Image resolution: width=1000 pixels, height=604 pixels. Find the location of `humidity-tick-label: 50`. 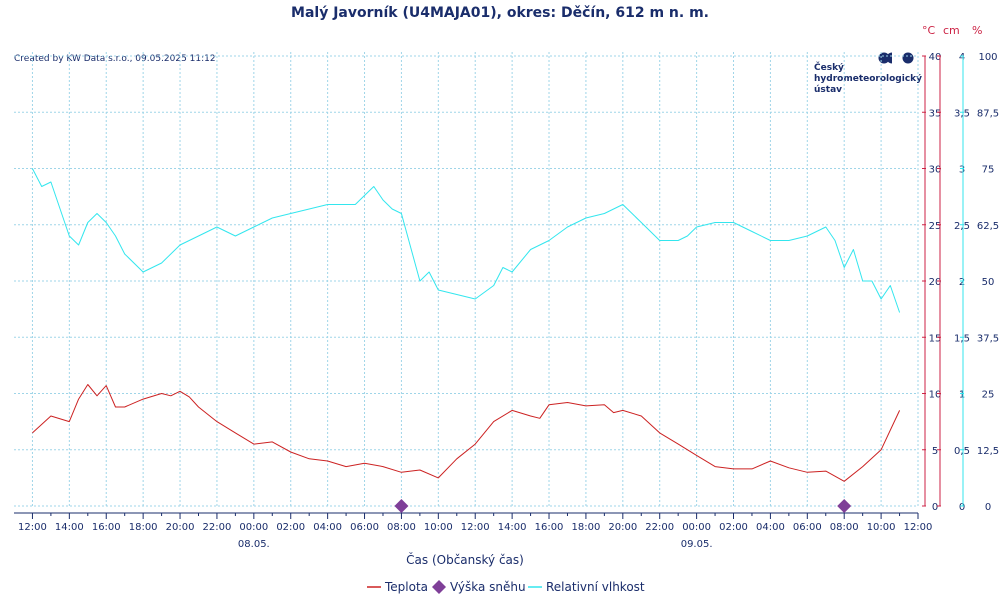

humidity-tick-label: 50 is located at coordinates (988, 282).